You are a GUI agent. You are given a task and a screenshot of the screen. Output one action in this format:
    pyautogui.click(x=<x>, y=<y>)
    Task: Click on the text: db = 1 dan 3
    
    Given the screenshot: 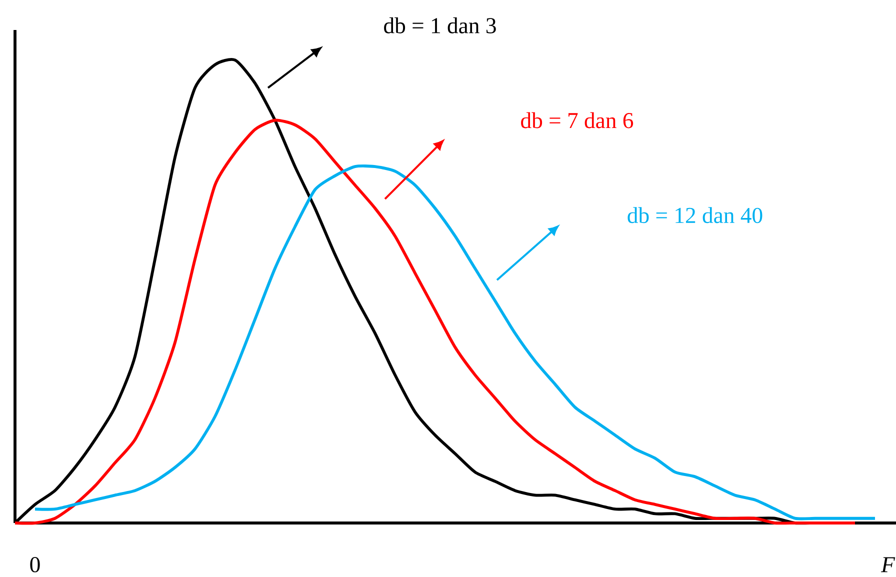 What is the action you would take?
    pyautogui.click(x=440, y=25)
    